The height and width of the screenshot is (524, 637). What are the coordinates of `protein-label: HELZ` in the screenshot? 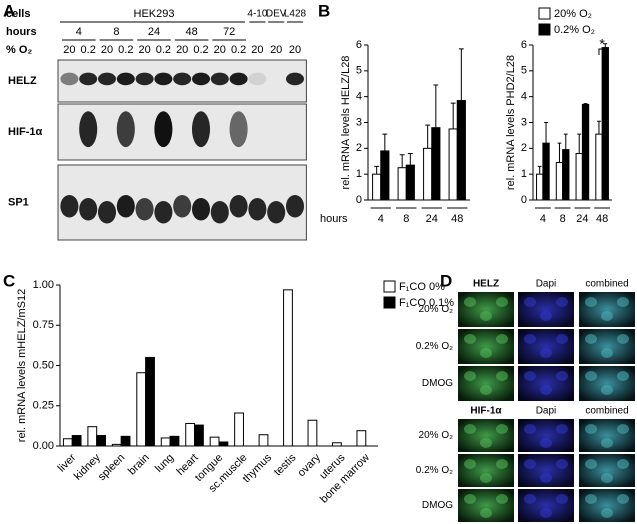 It's located at (22, 81).